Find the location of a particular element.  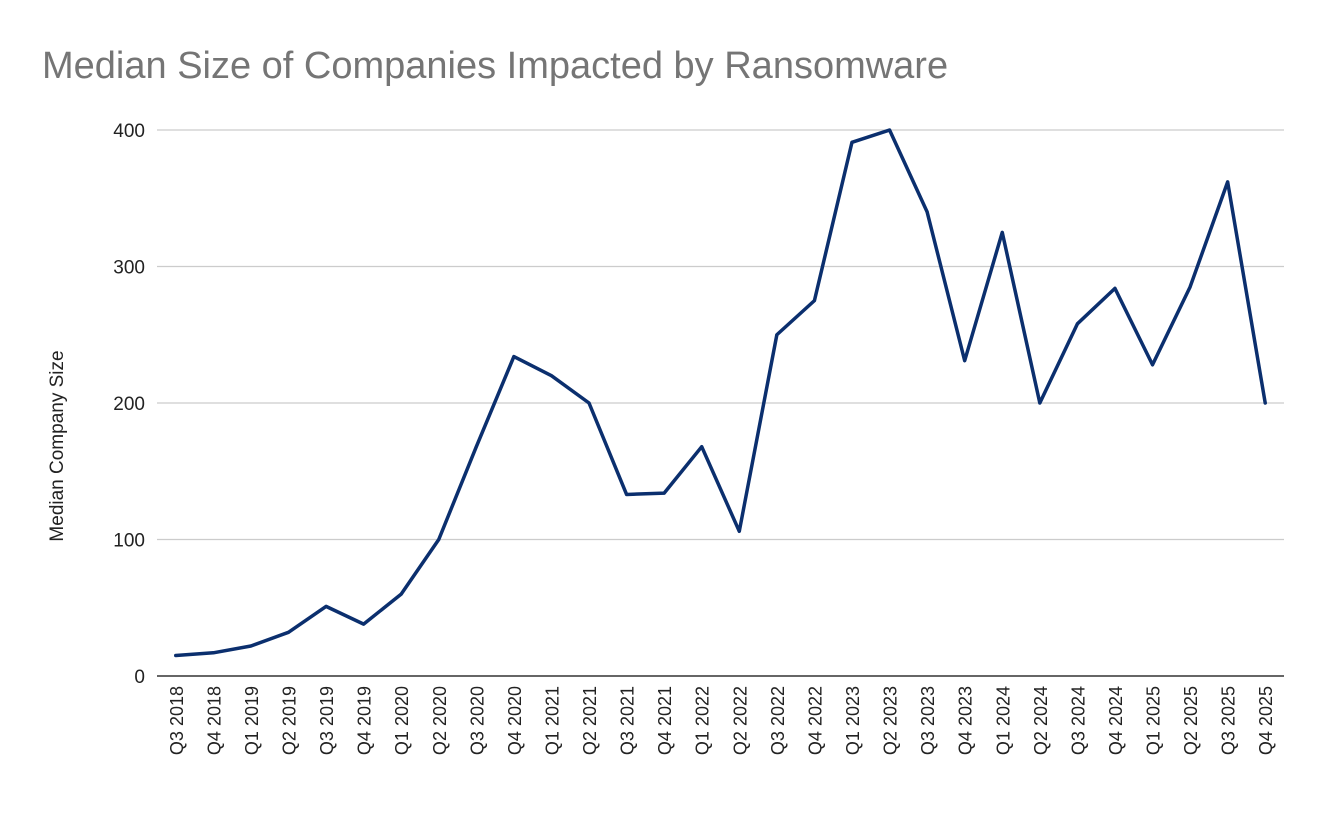

x-tick-label: Q1 2022 is located at coordinates (703, 720).